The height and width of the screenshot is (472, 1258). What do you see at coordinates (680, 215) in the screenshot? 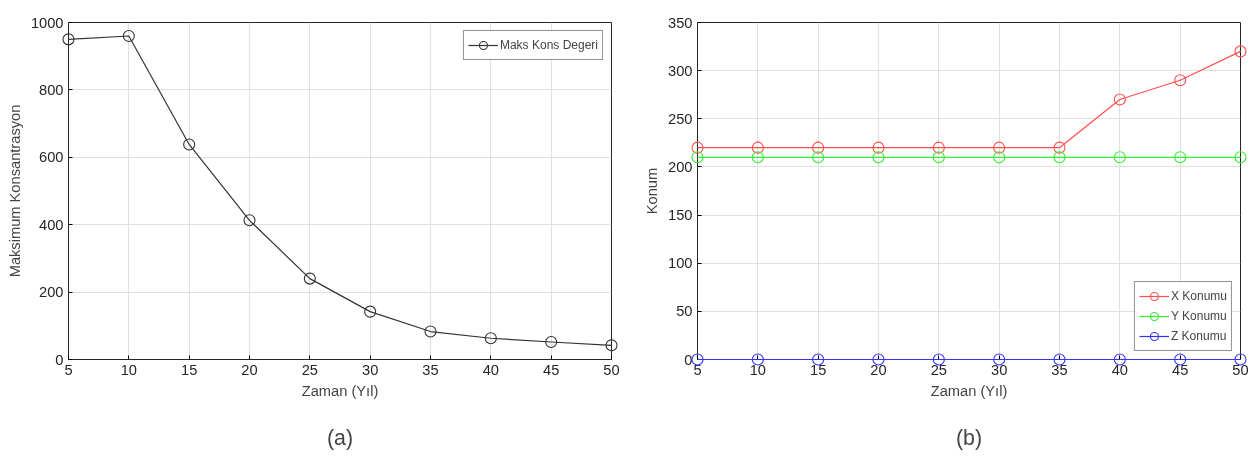
I see `y-tick-label: 150` at bounding box center [680, 215].